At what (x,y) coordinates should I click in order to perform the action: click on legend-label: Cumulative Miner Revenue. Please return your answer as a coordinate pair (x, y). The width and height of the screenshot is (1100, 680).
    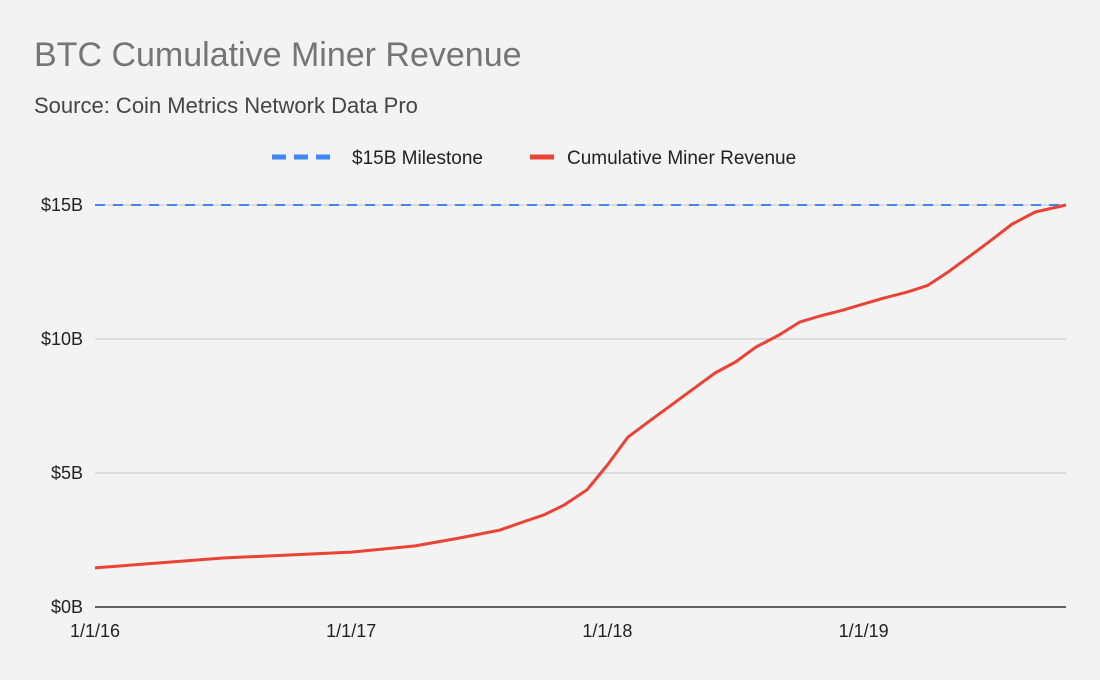
    Looking at the image, I should click on (681, 158).